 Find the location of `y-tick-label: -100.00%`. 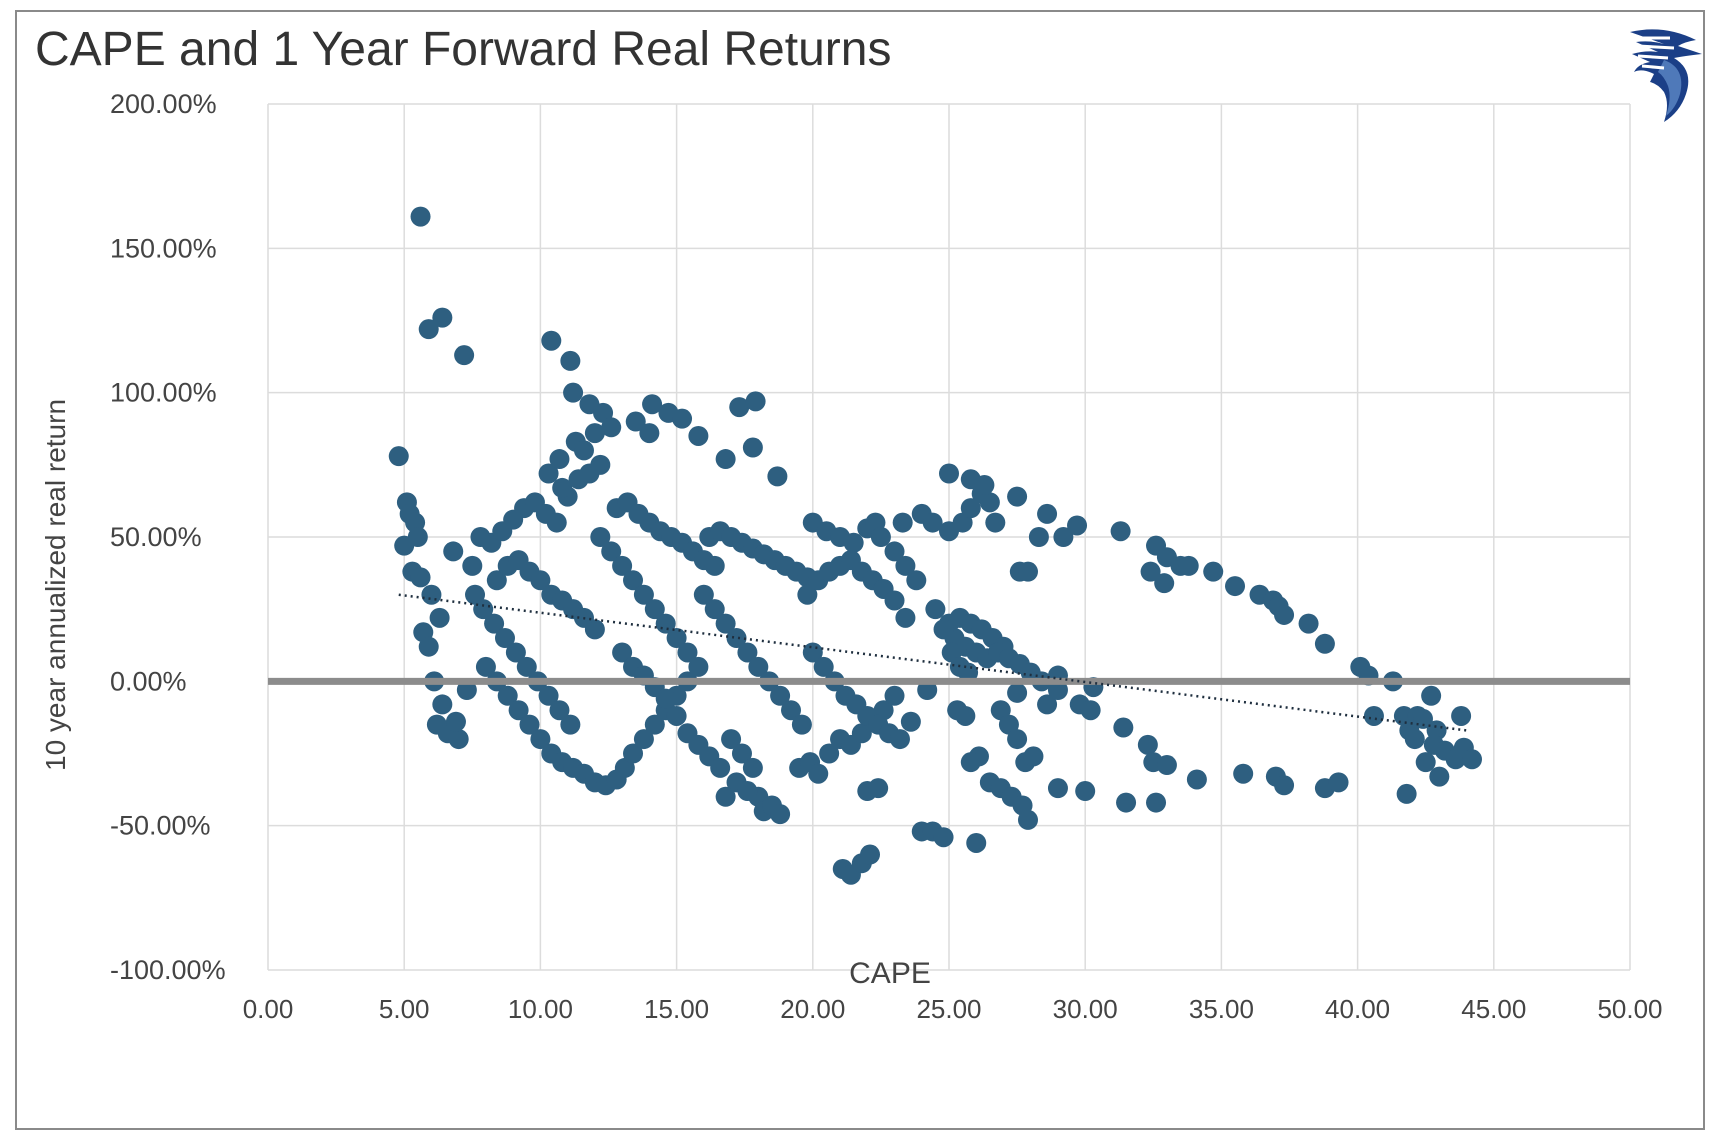

y-tick-label: -100.00% is located at coordinates (168, 970).